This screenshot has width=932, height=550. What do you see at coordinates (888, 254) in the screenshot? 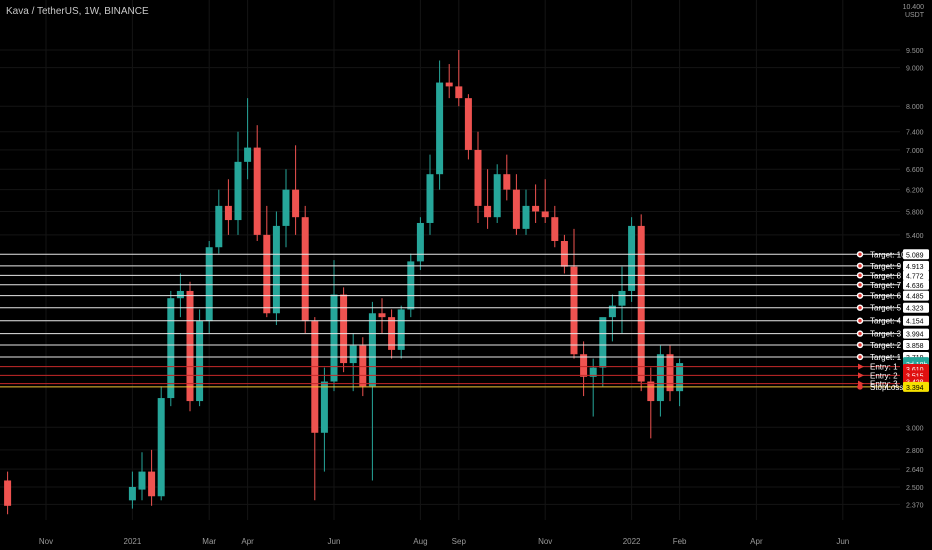
I see `level-label: Target: 10` at bounding box center [888, 254].